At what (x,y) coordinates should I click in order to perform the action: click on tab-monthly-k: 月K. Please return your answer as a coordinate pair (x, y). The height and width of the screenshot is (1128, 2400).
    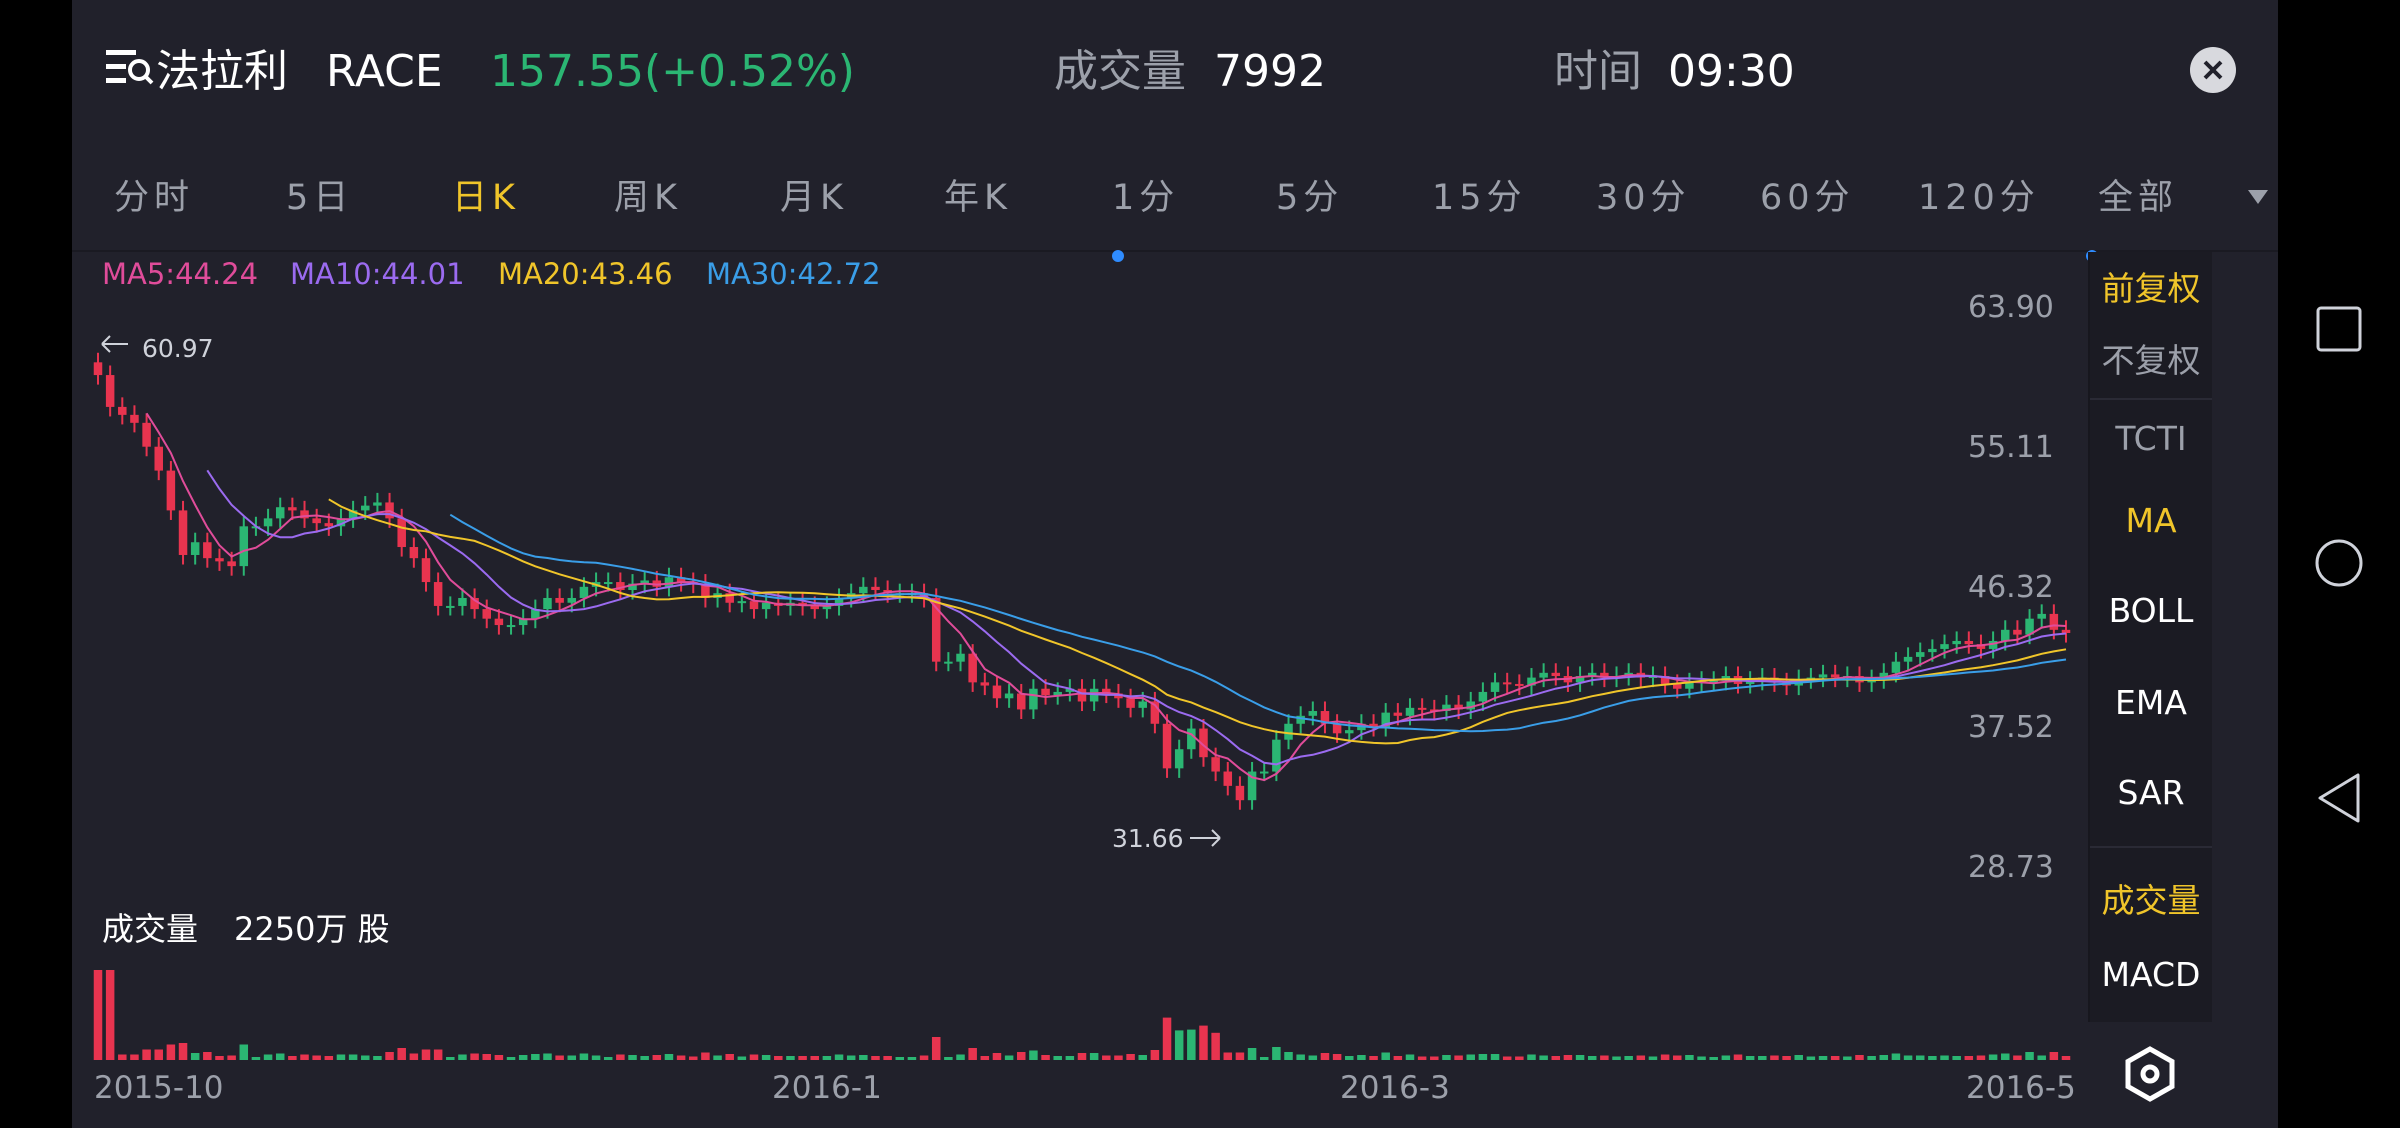
    Looking at the image, I should click on (814, 198).